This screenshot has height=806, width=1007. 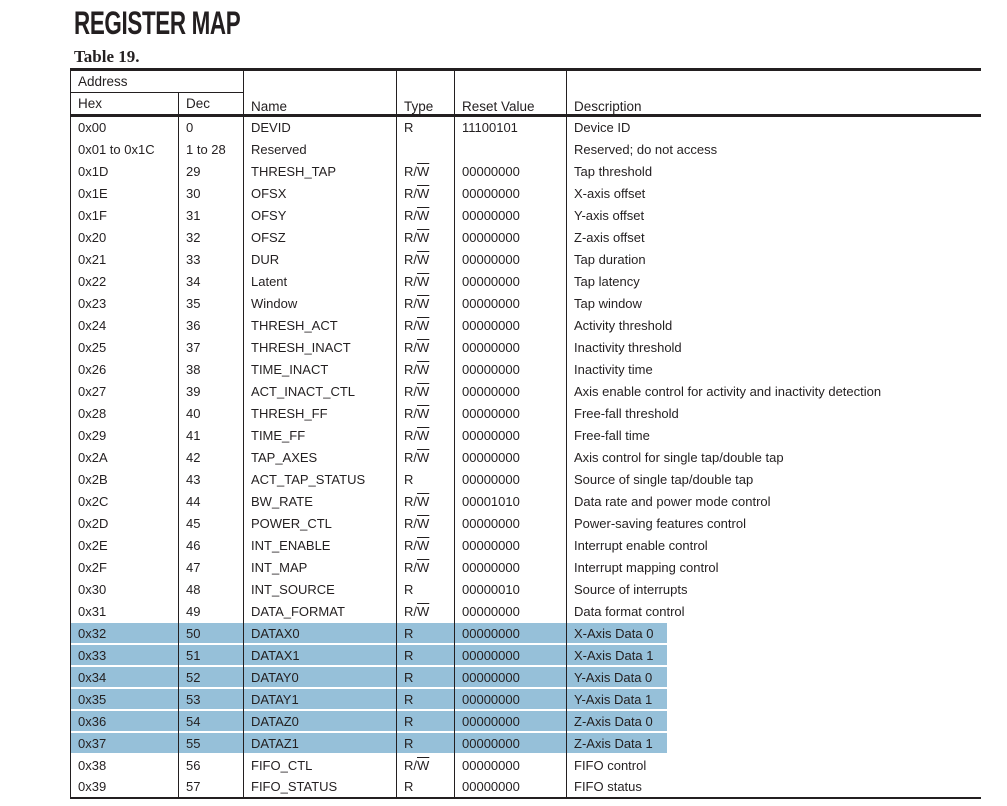 I want to click on cell-dec: 43, so click(x=211, y=479).